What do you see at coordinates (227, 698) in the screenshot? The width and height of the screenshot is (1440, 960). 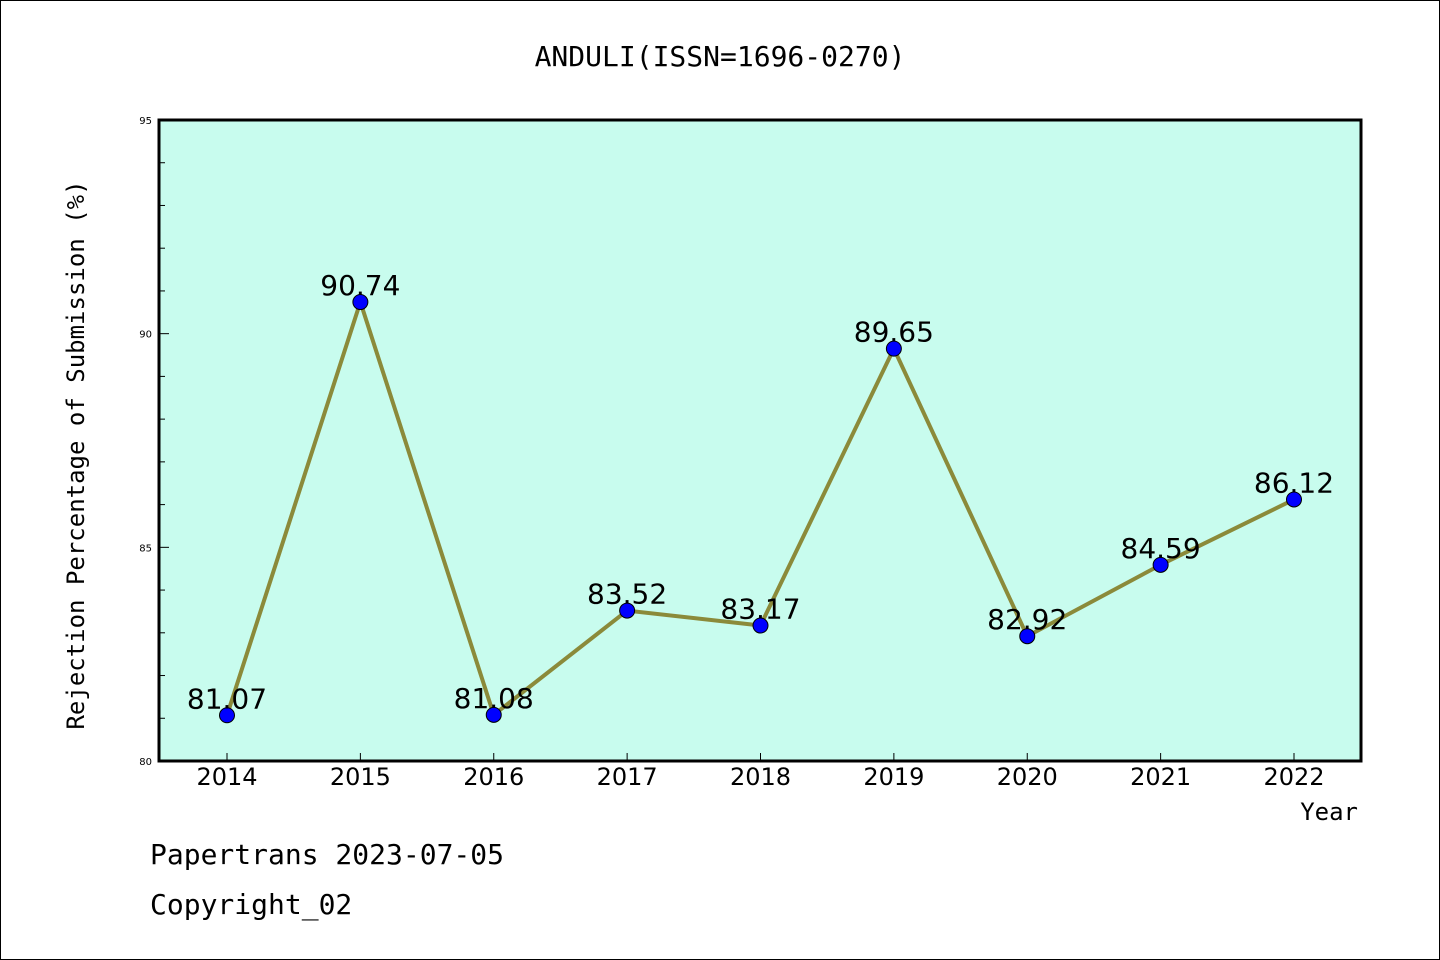 I see `data-label: 81.07` at bounding box center [227, 698].